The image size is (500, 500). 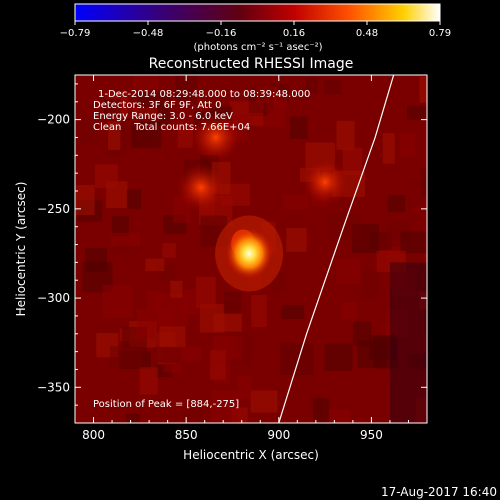 What do you see at coordinates (367, 33) in the screenshot?
I see `colorbar-tick-label: 0.48` at bounding box center [367, 33].